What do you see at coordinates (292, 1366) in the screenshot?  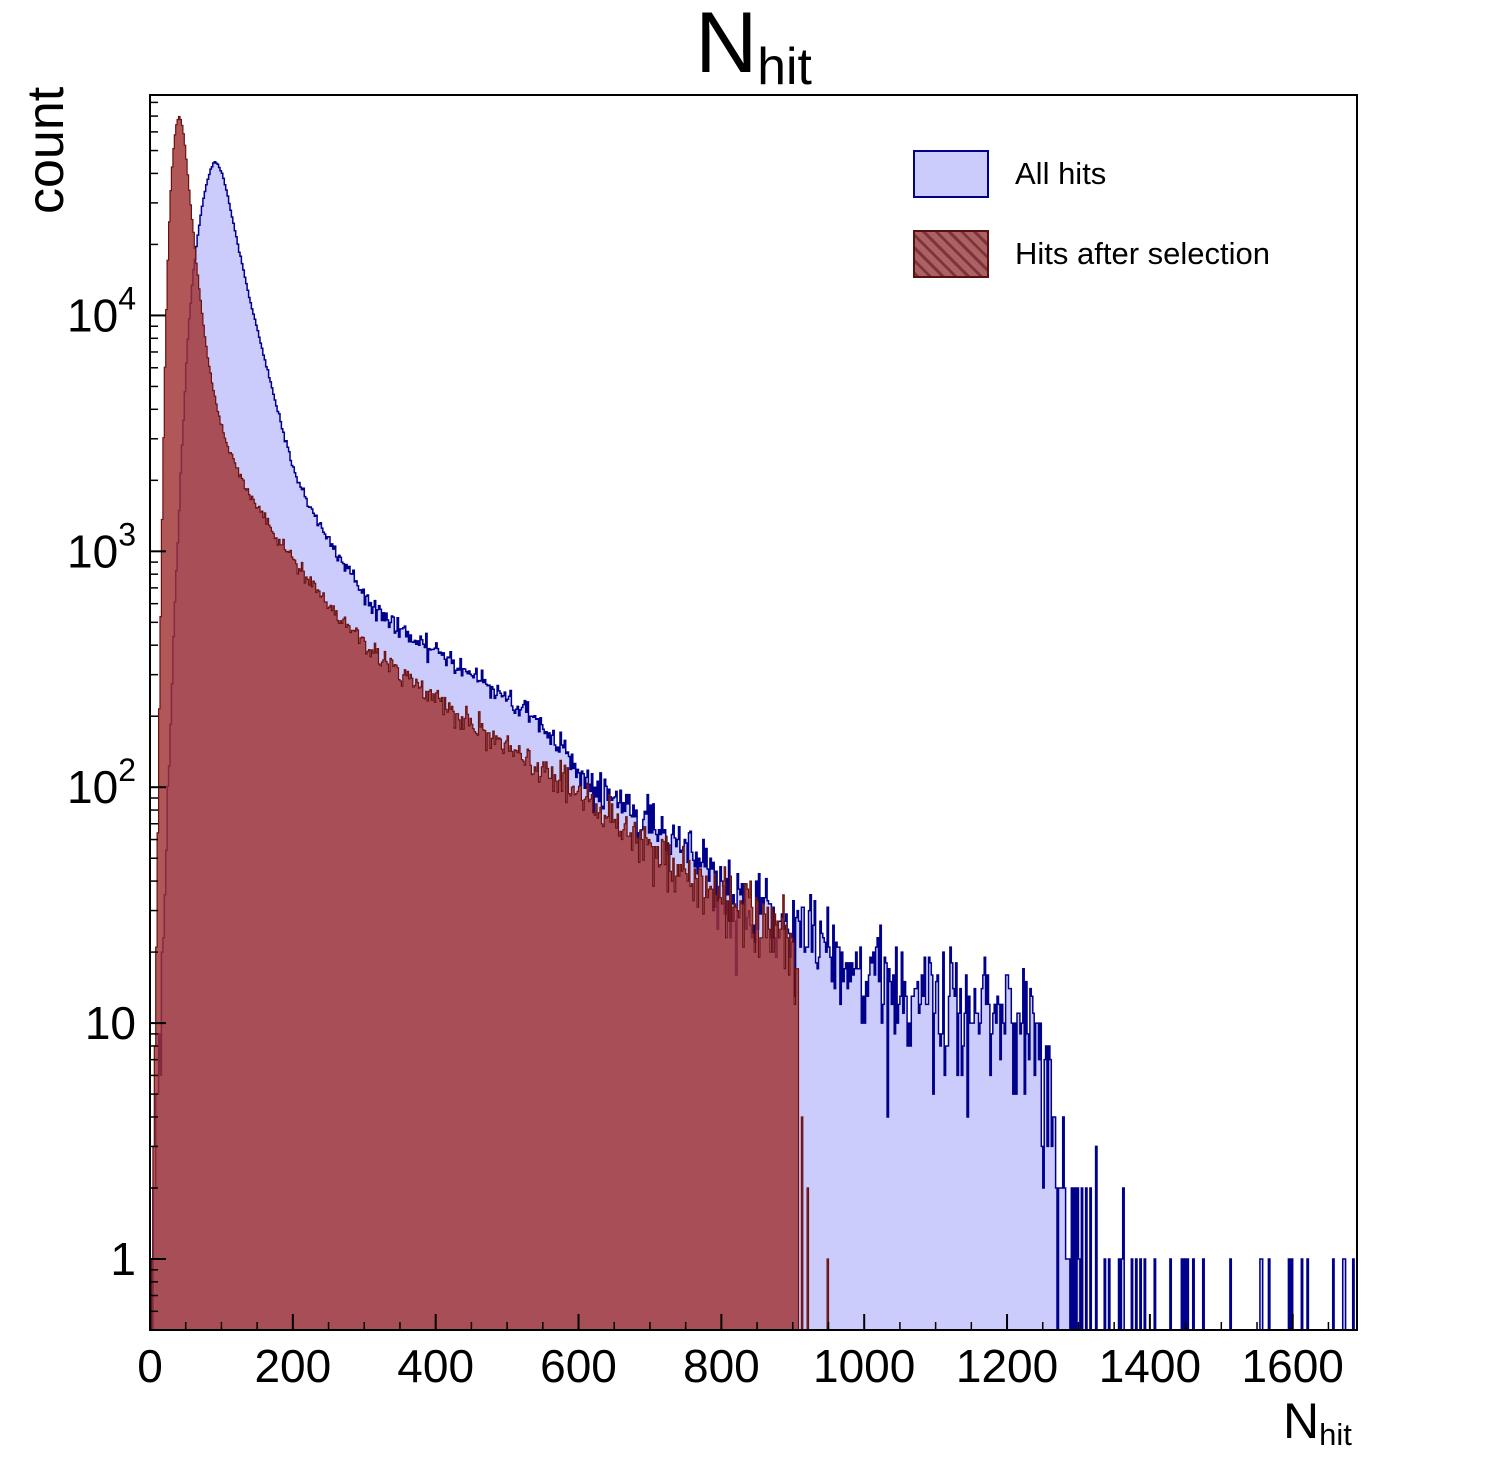 I see `x-tick-label: 200` at bounding box center [292, 1366].